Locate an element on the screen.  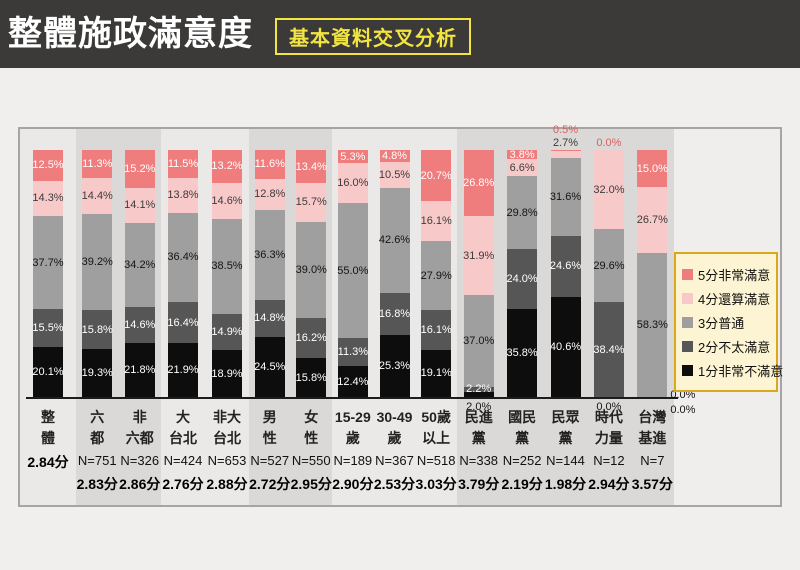
bar-segment: 14.8% is located at coordinates (270, 318).